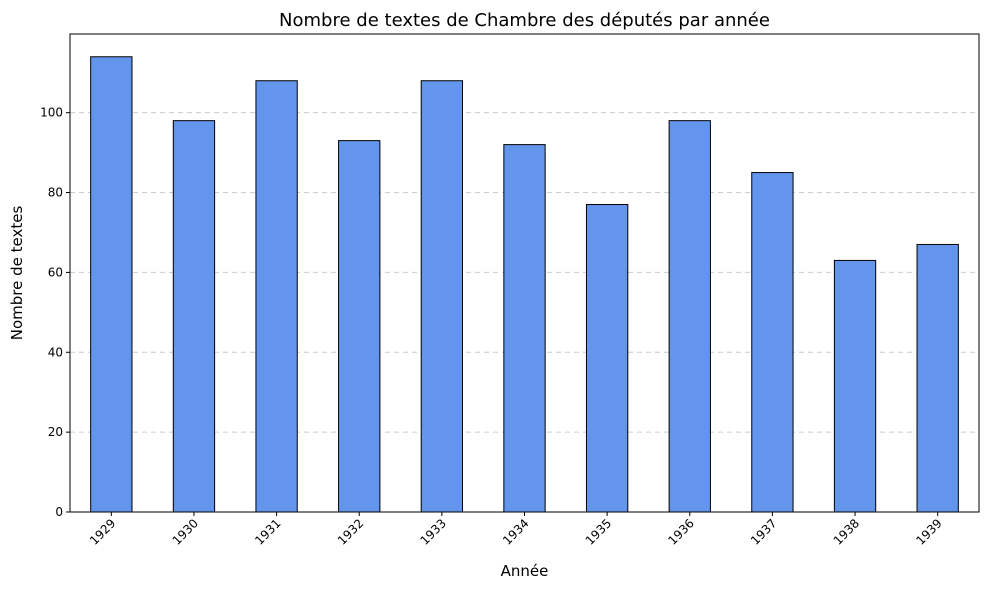 The height and width of the screenshot is (590, 989). What do you see at coordinates (276, 296) in the screenshot?
I see `bar-1931` at bounding box center [276, 296].